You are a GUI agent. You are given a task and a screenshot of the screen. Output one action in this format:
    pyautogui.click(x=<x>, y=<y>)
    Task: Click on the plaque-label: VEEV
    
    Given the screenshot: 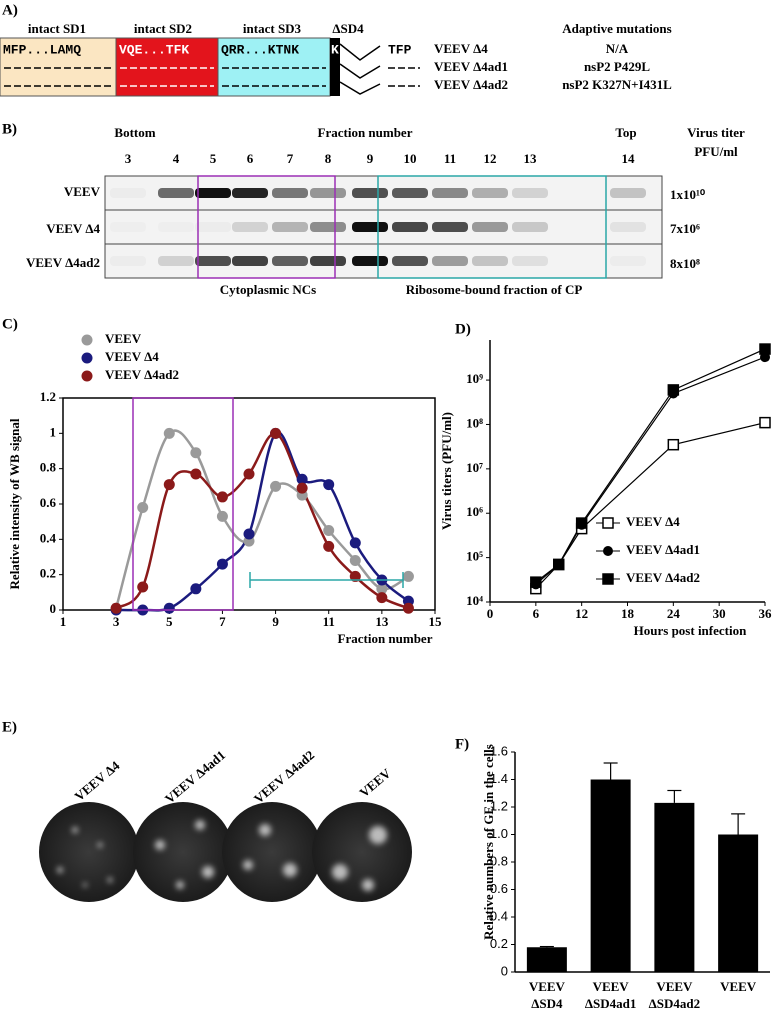 What is the action you would take?
    pyautogui.click(x=375, y=782)
    